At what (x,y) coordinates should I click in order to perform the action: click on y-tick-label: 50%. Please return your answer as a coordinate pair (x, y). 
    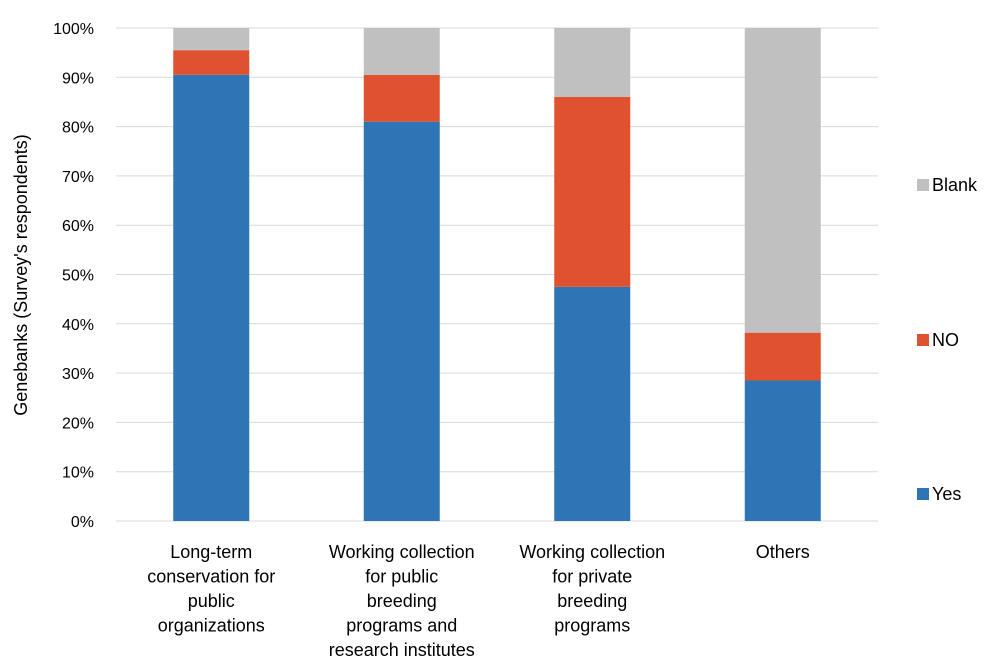
    Looking at the image, I should click on (78, 276).